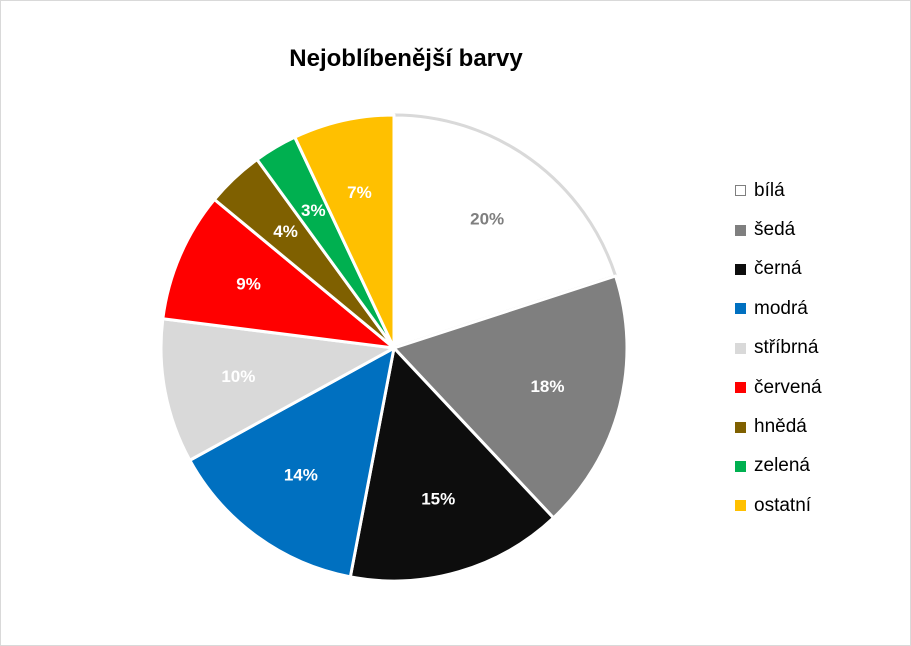  I want to click on legend-item-ostatni: ostatní, so click(778, 505).